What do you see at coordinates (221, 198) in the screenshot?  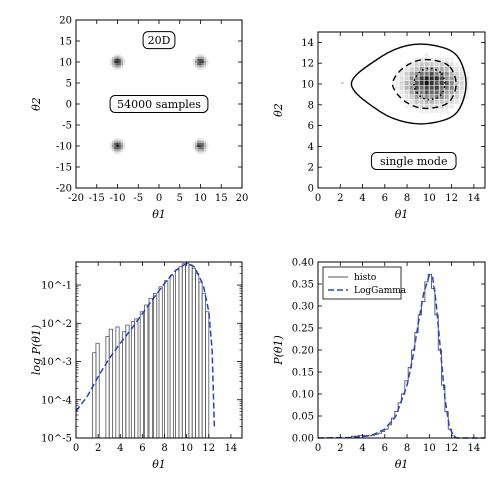 I see `x-tick-label: 15` at bounding box center [221, 198].